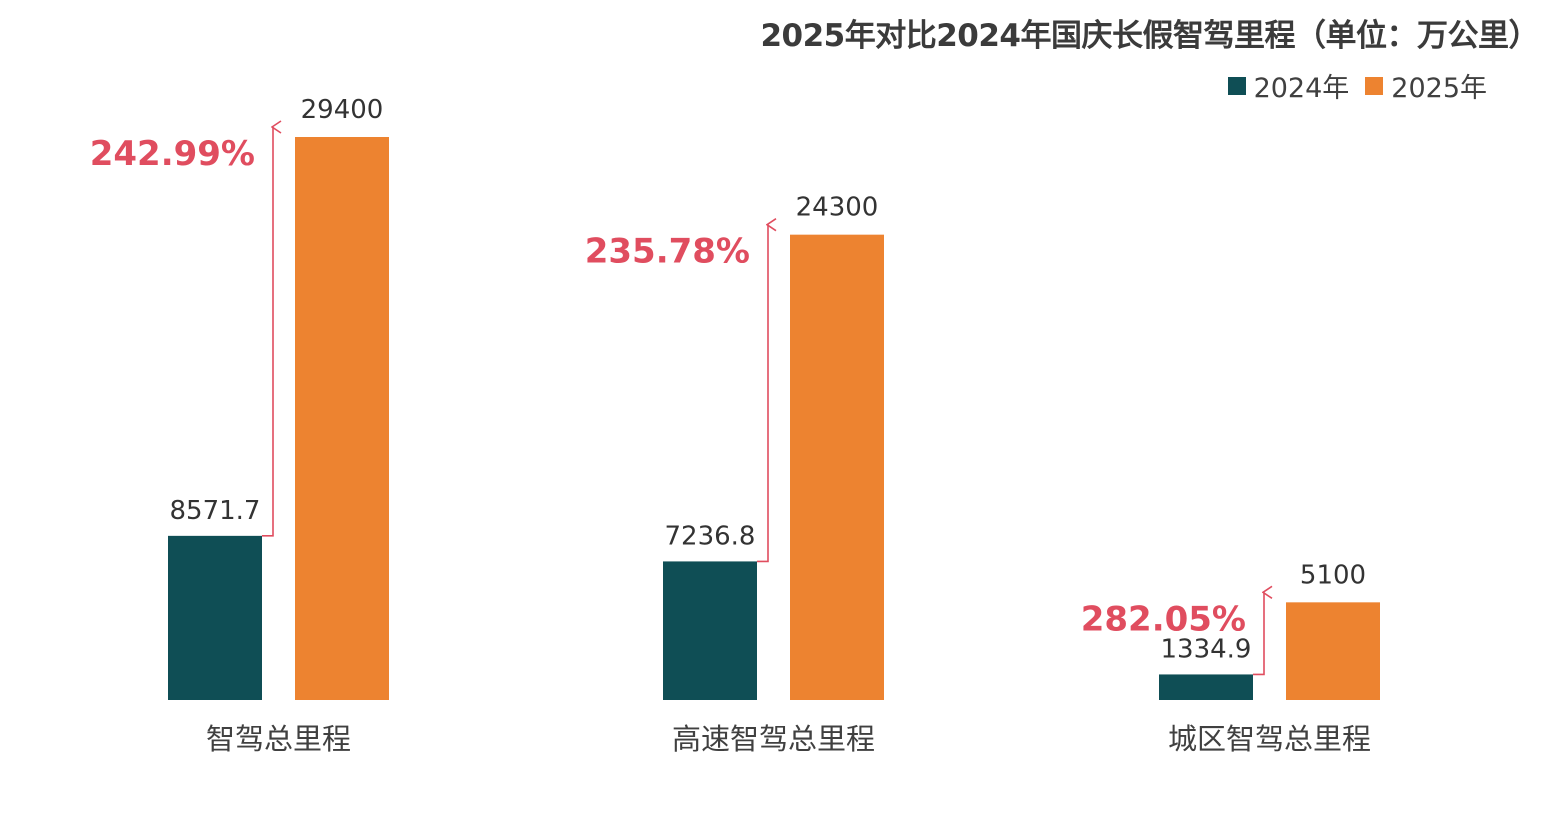 The width and height of the screenshot is (1549, 836). I want to click on growth-label-1: 235.78%, so click(667, 252).